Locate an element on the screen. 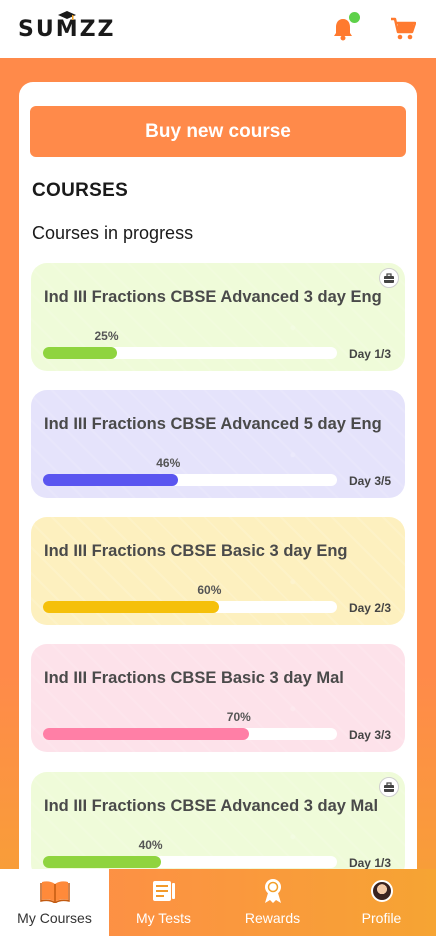  buy-new-course-button: Buy new course is located at coordinates (218, 131).